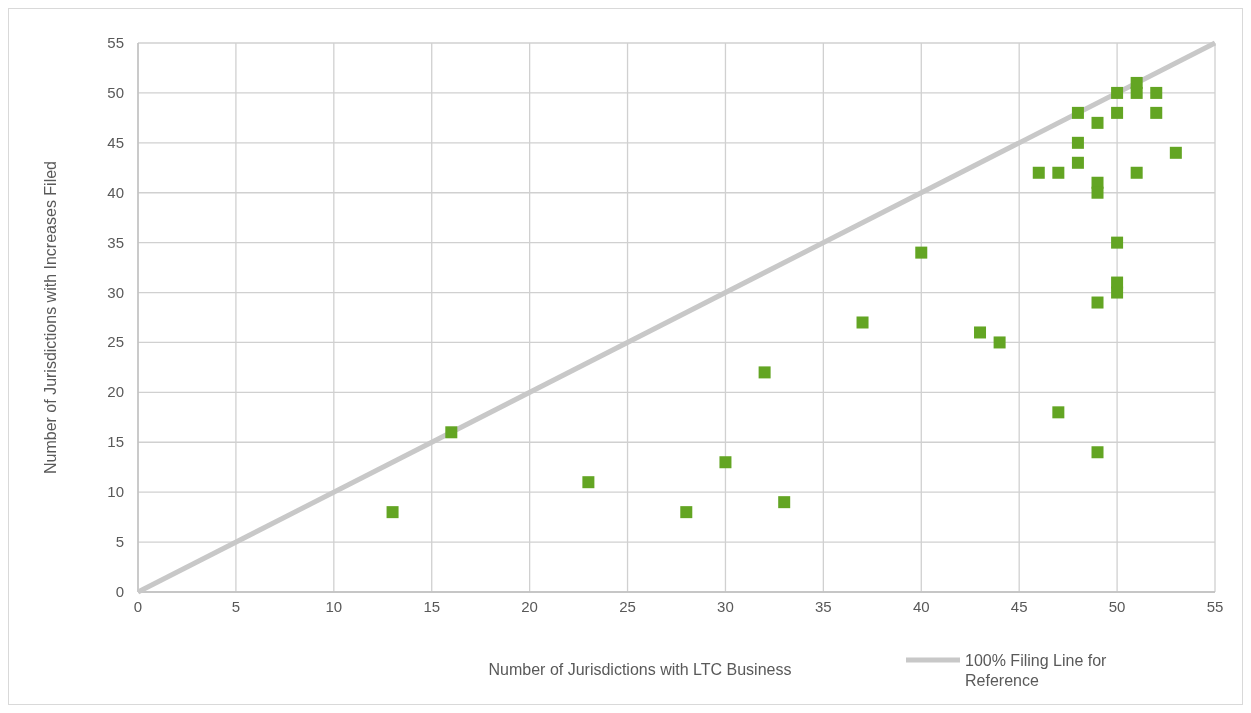  I want to click on x-tick-label: 15, so click(432, 606).